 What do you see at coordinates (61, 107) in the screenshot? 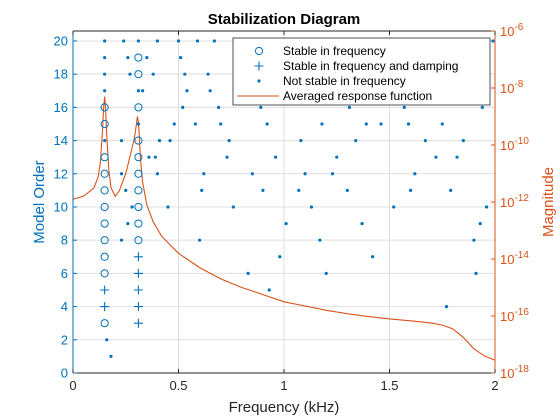
I see `y-left-tick-label: 16` at bounding box center [61, 107].